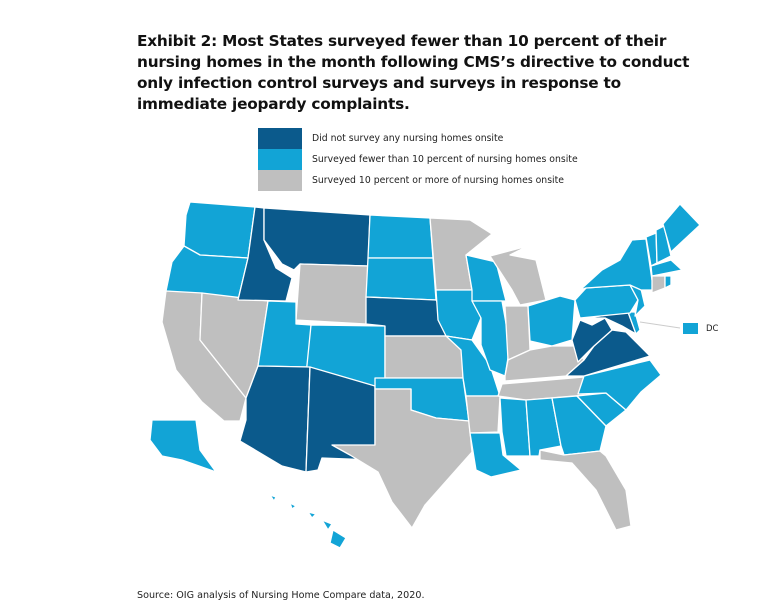  I want to click on state-shape-KS, so click(424, 357).